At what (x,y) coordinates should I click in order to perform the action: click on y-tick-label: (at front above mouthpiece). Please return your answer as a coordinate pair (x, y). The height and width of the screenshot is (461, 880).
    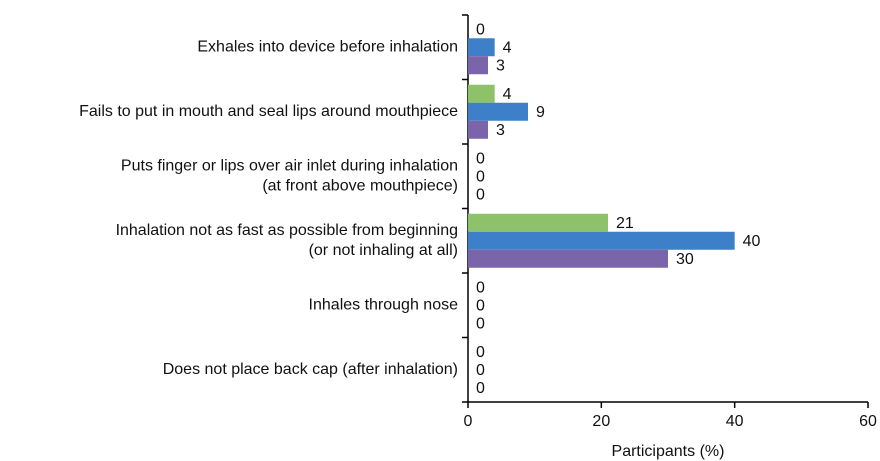
    Looking at the image, I should click on (360, 185).